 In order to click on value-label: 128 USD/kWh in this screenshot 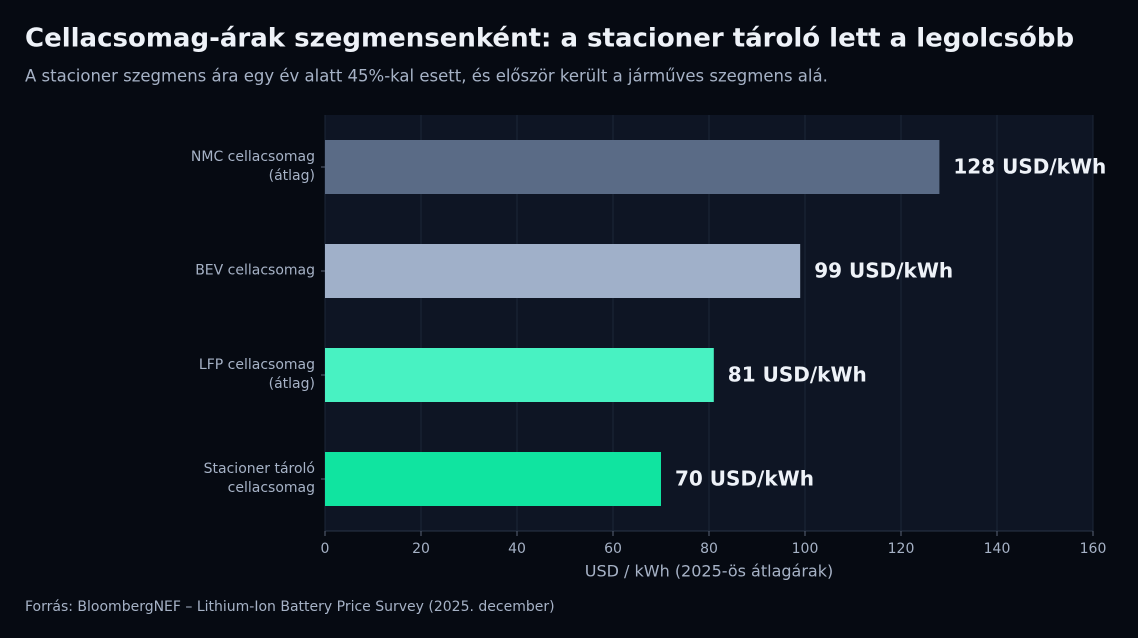, I will do `click(1029, 167)`.